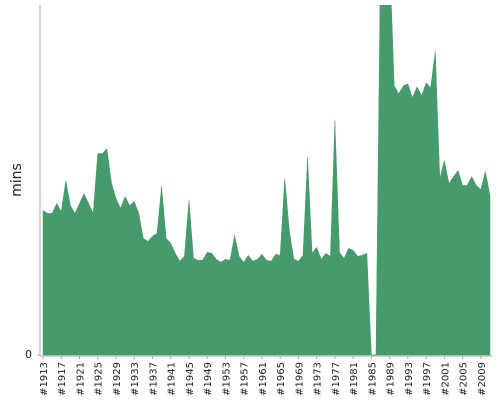  Describe the element at coordinates (245, 379) in the screenshot. I see `x-tick-label: #1957` at that location.